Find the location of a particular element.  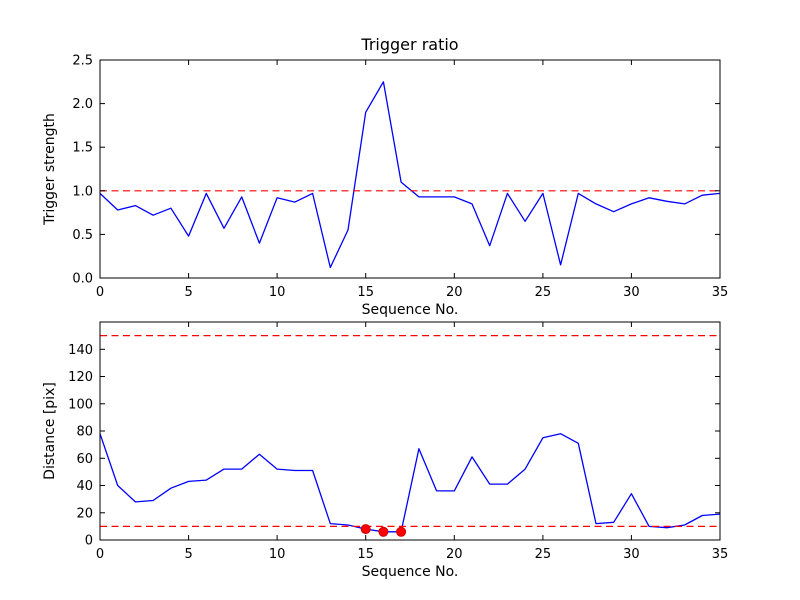

y-tick-label: 2.5 is located at coordinates (82, 61).